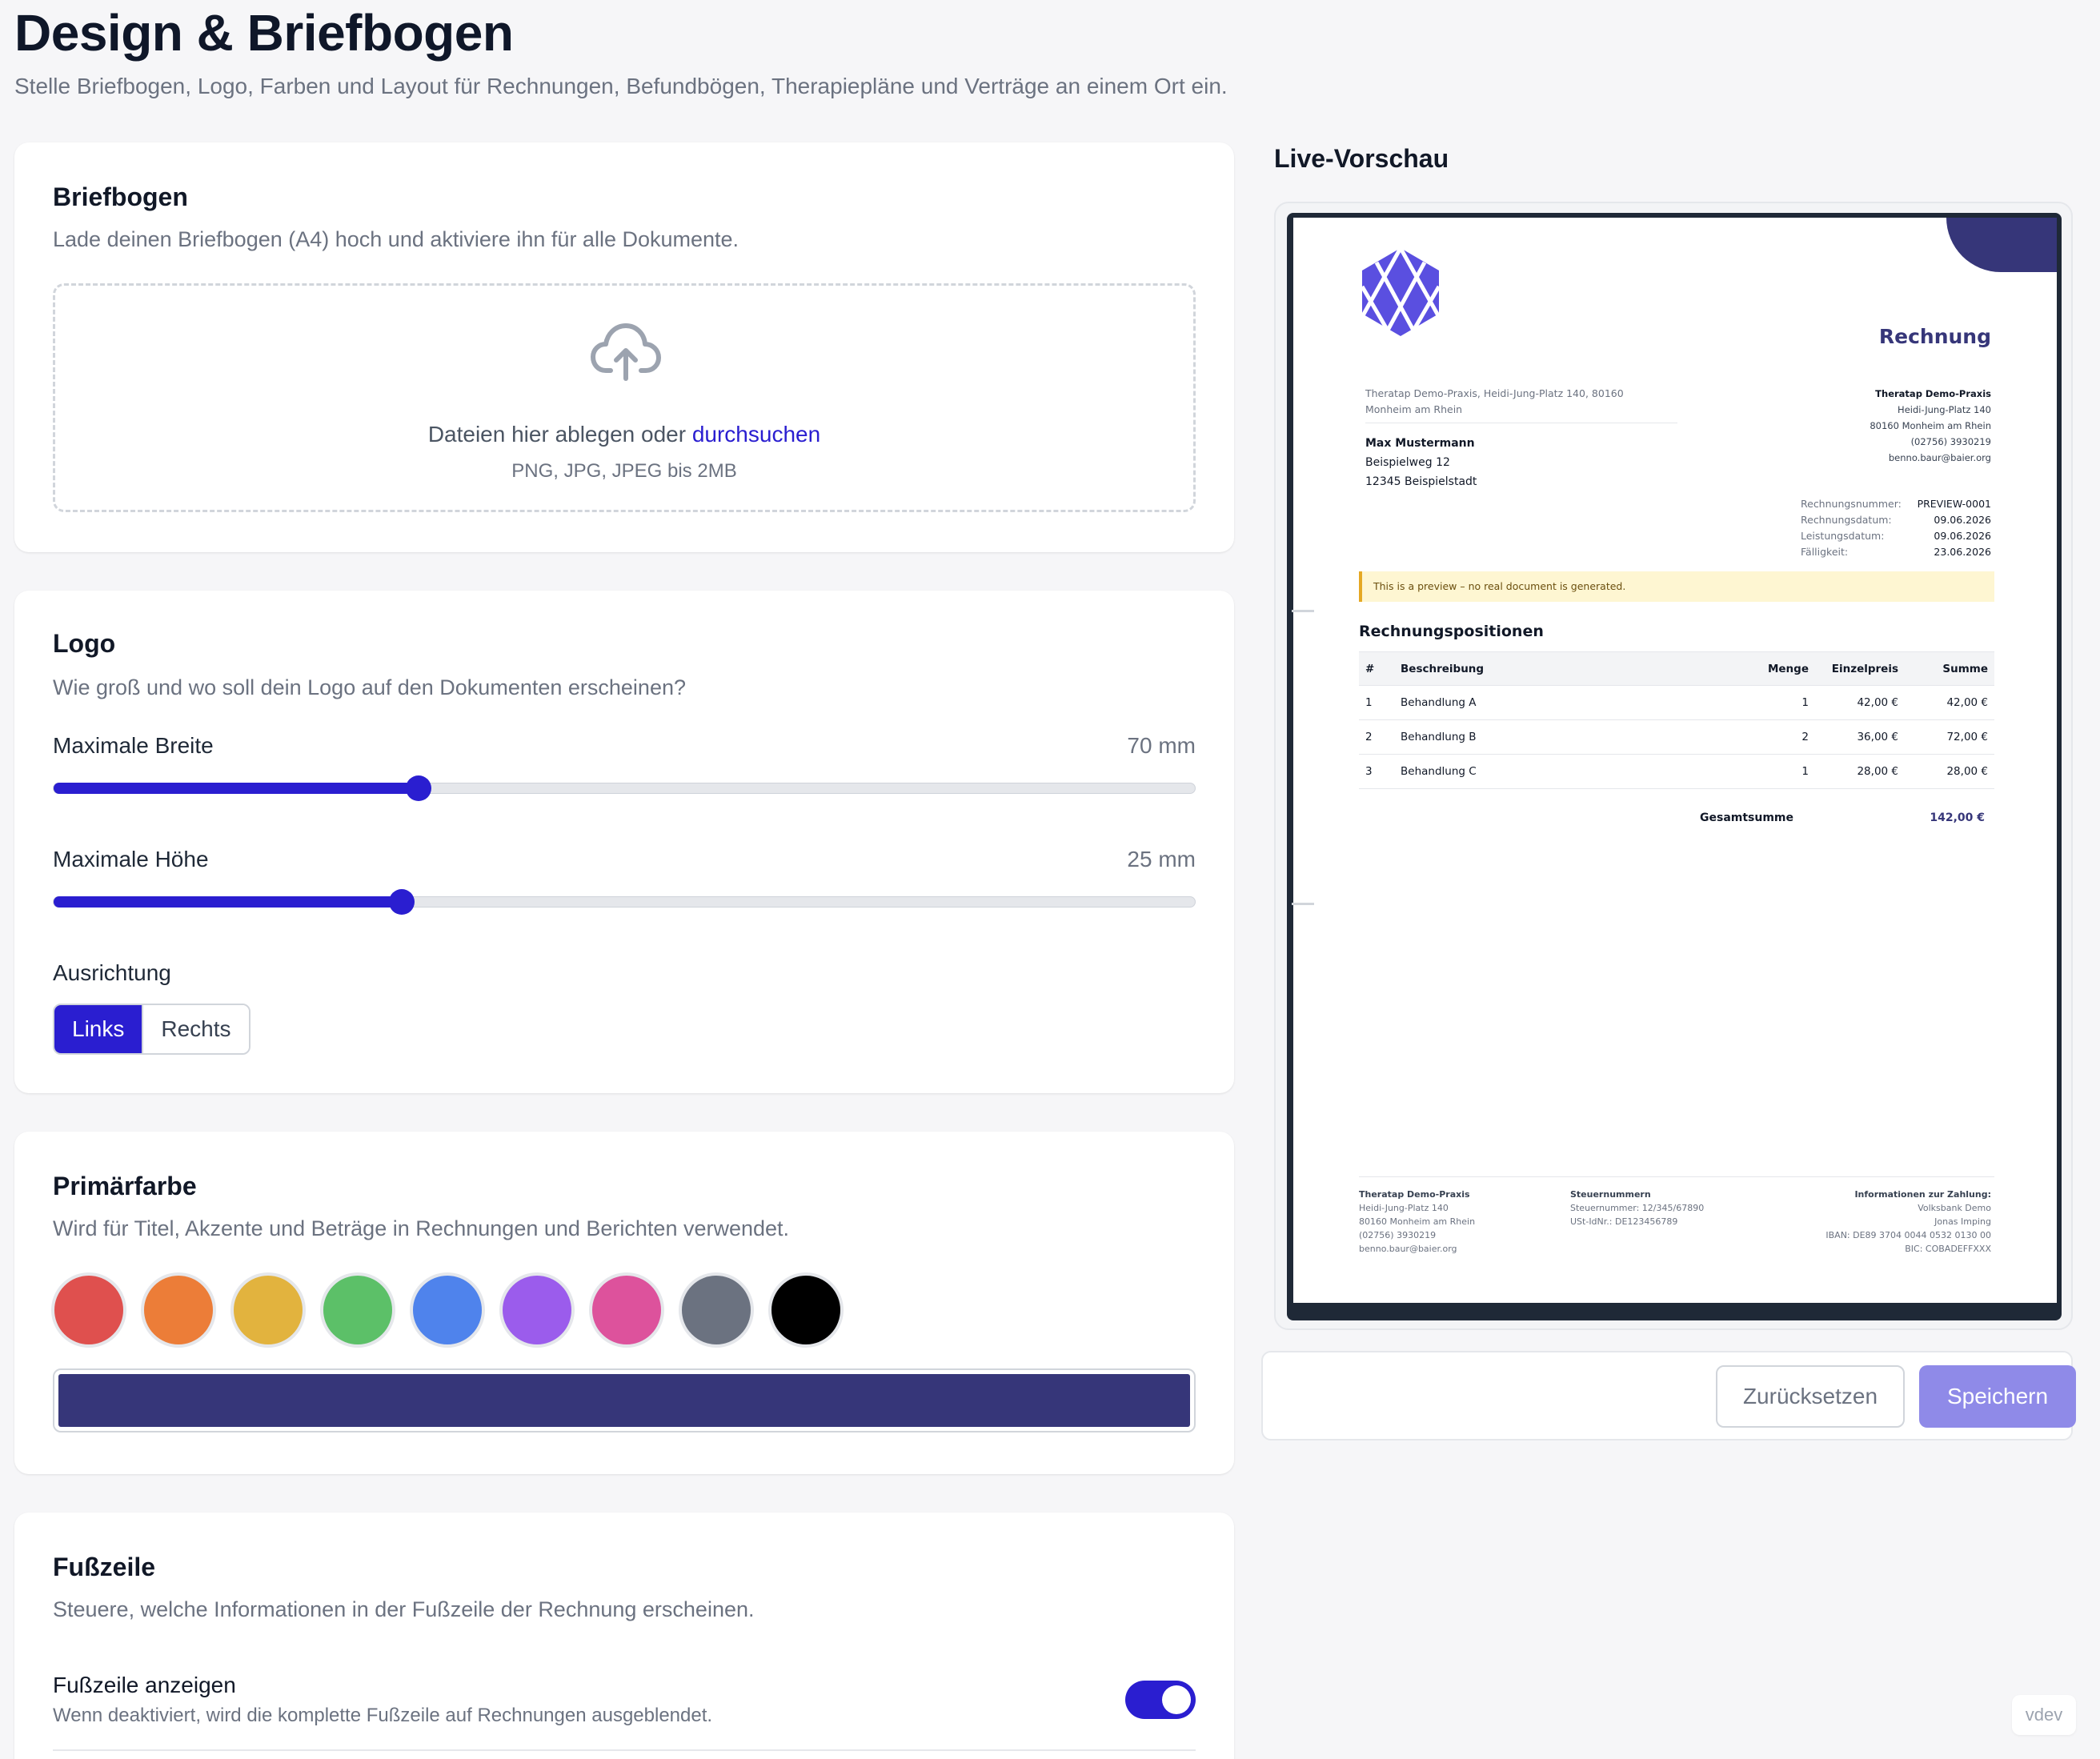 This screenshot has width=2100, height=1759. I want to click on align-left-button: Links, so click(98, 1029).